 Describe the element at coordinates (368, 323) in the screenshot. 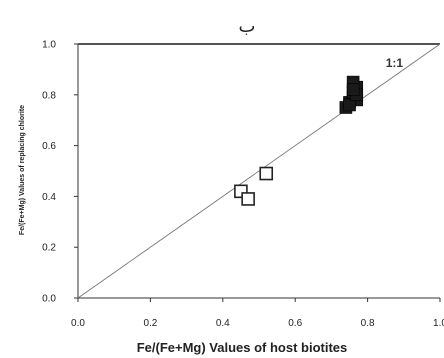

I see `x-tick-label: 0.8` at that location.